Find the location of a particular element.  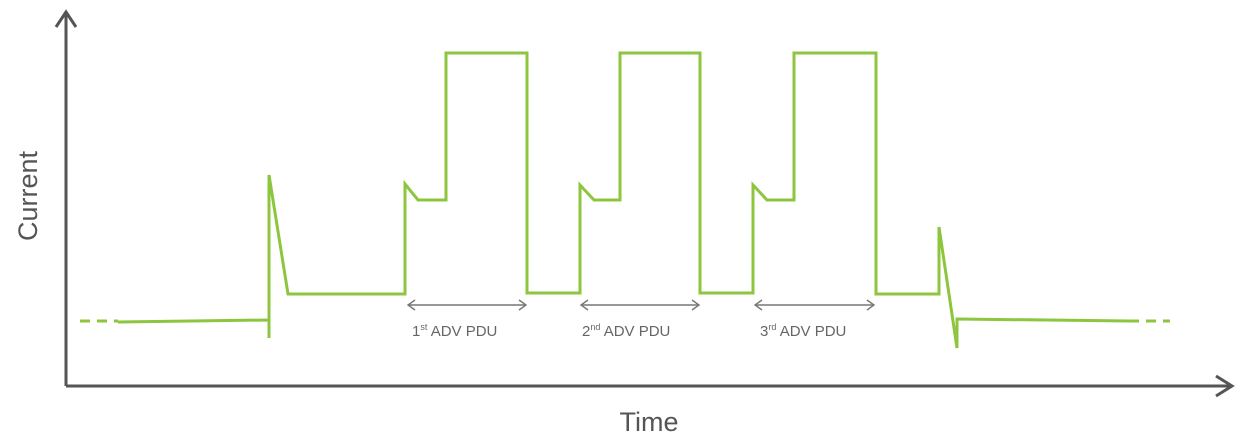

pdu-span-3-left-arrowhead is located at coordinates (758, 305).